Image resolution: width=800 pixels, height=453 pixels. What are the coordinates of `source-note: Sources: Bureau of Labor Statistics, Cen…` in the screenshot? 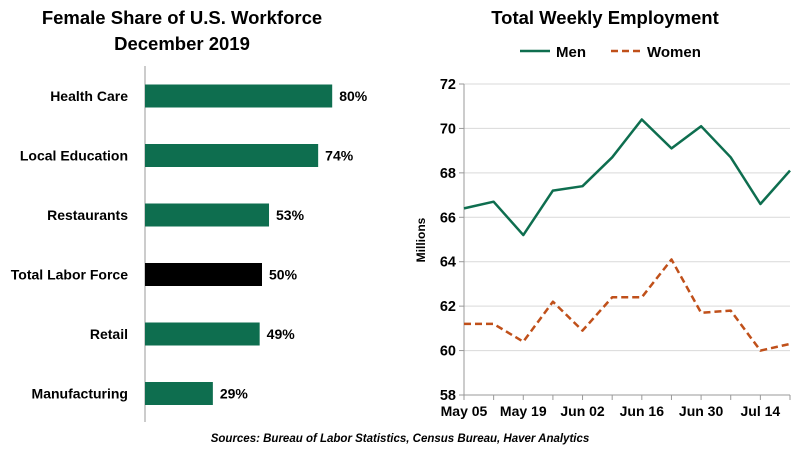 It's located at (400, 439).